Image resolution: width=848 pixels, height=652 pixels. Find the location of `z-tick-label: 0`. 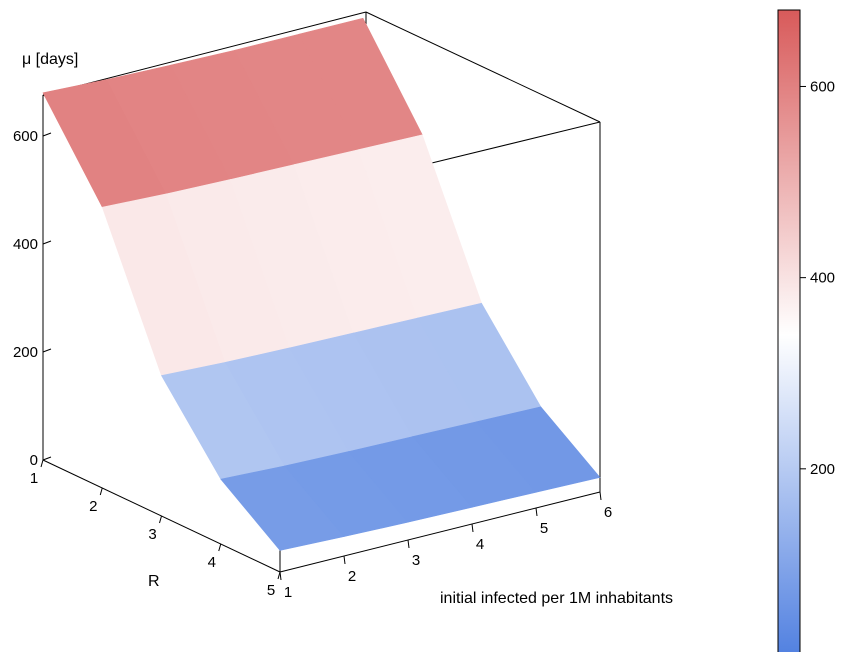

z-tick-label: 0 is located at coordinates (34, 460).